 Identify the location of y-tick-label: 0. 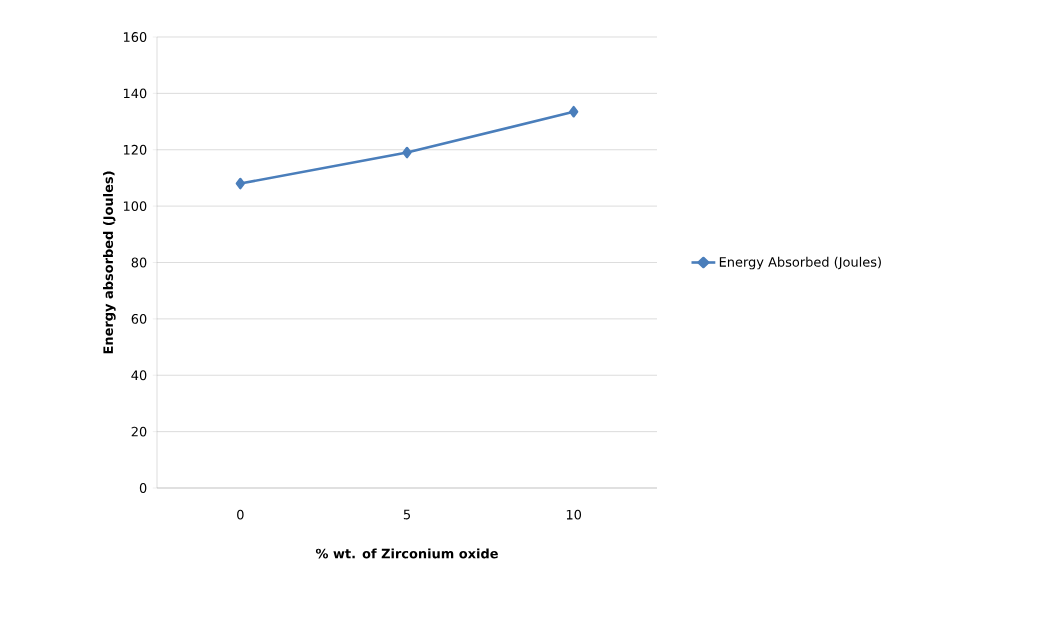
(143, 488).